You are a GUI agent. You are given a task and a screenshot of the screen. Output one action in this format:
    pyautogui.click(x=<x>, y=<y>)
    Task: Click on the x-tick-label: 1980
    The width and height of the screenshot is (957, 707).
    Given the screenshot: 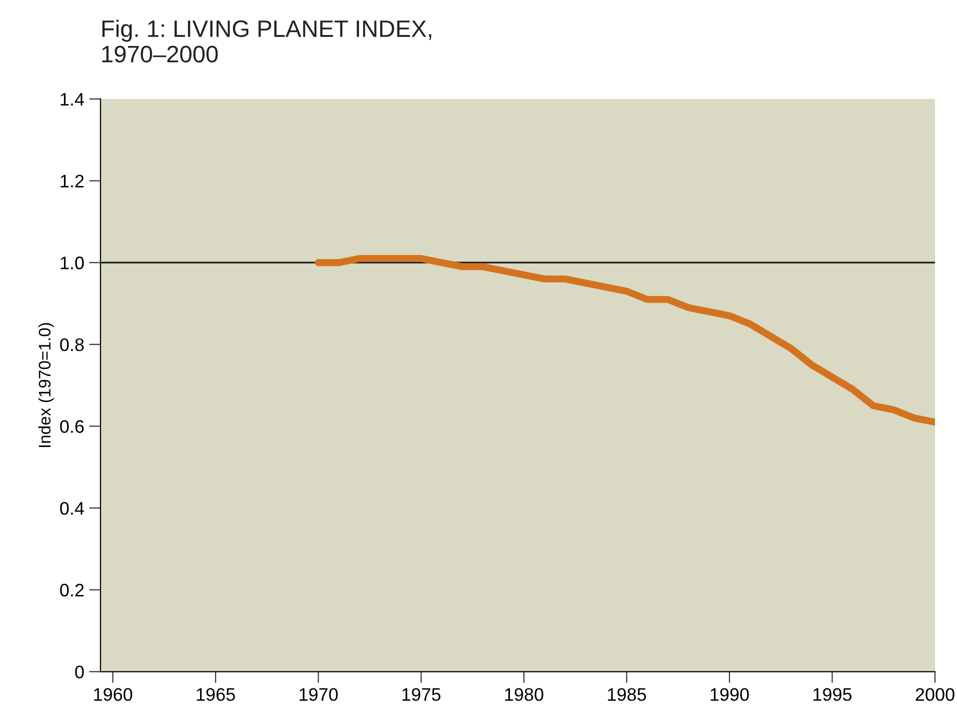 What is the action you would take?
    pyautogui.click(x=524, y=694)
    